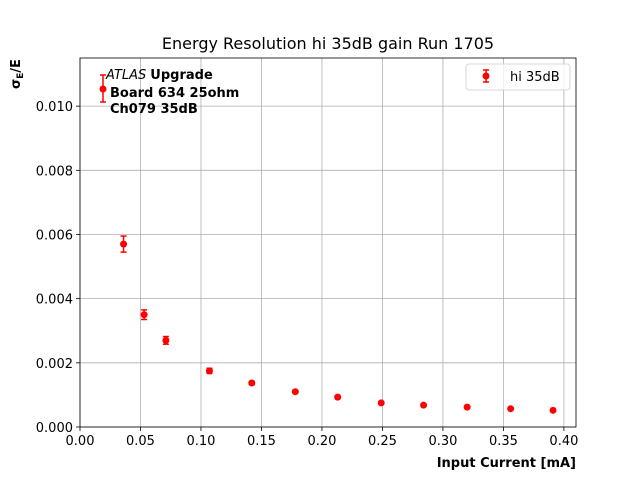  Describe the element at coordinates (80, 441) in the screenshot. I see `x-tick-label: 0.00` at that location.